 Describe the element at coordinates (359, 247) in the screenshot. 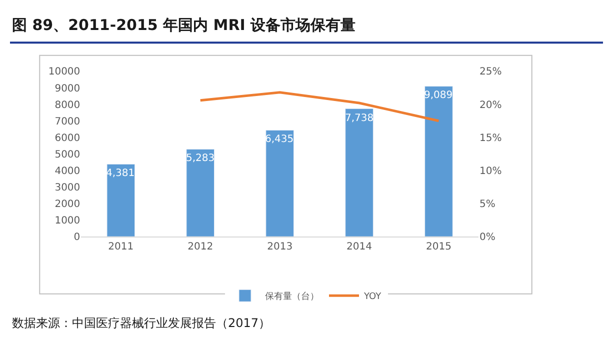

I see `x-tick-label: 2014` at that location.